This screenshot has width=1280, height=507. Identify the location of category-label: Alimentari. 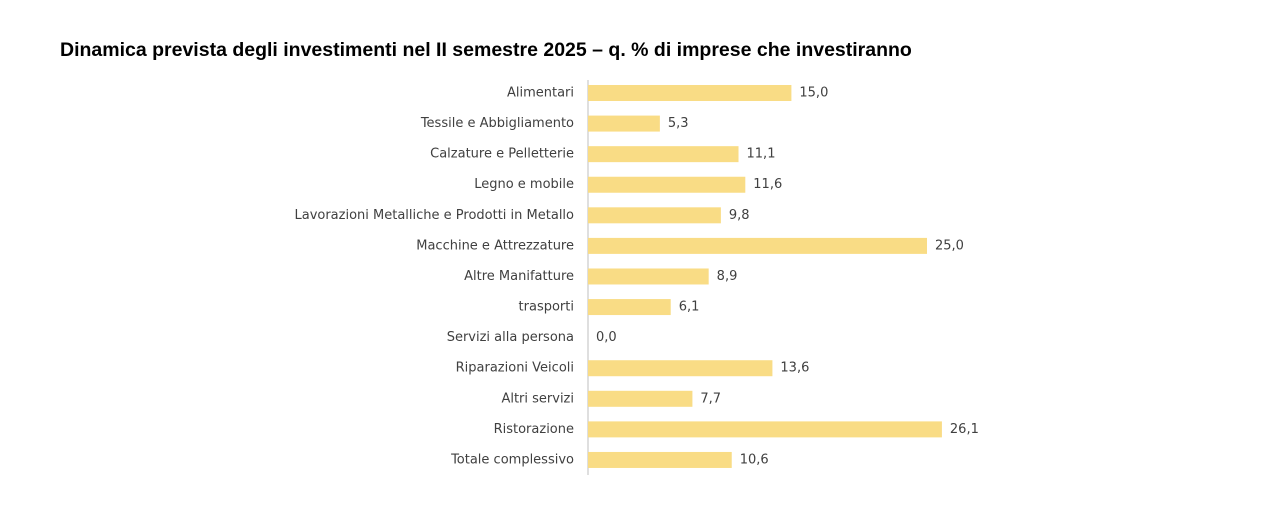
(540, 93).